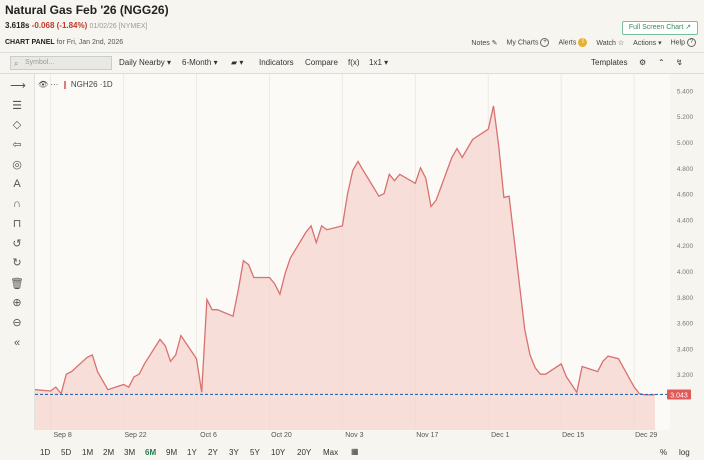  Describe the element at coordinates (684, 452) in the screenshot. I see `log-toggle: log` at that location.